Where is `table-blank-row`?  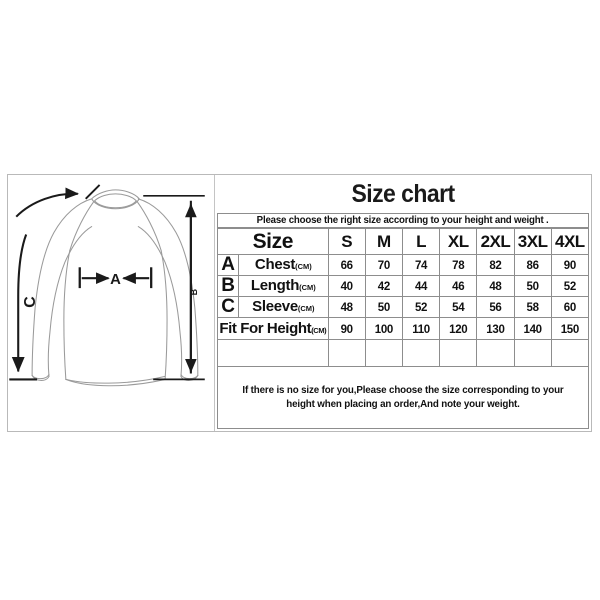
table-blank-row is located at coordinates (403, 353).